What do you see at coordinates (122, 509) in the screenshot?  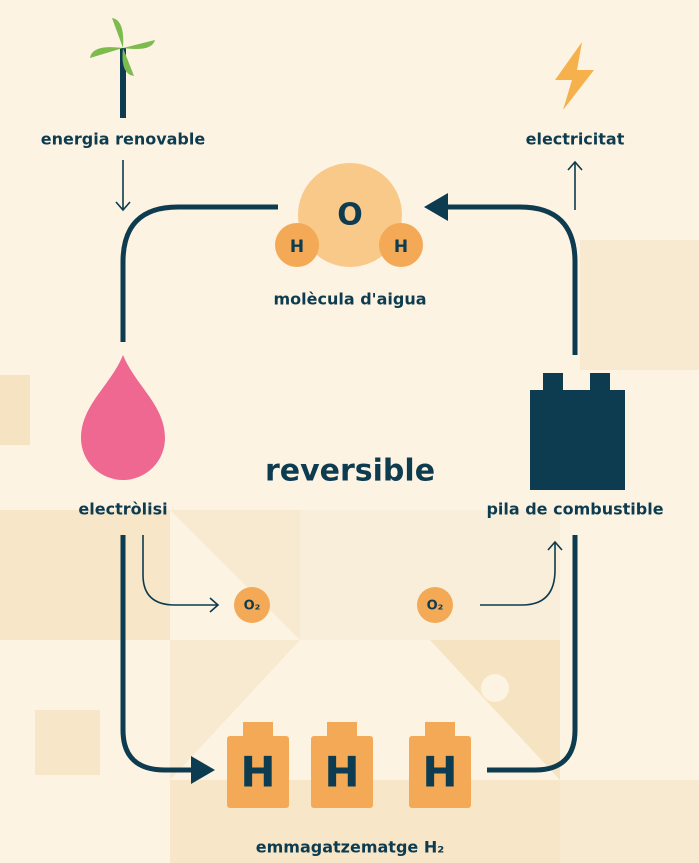 I see `electrolysis-label: electròlisi` at bounding box center [122, 509].